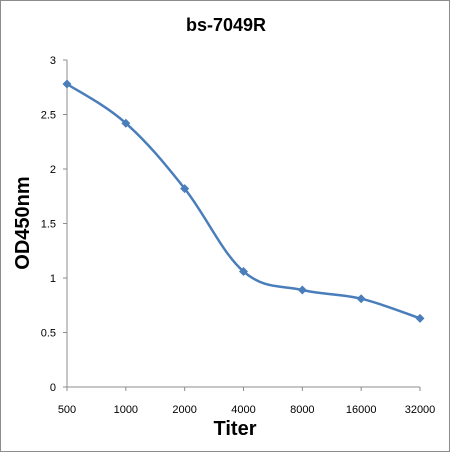 This screenshot has width=450, height=452. What do you see at coordinates (235, 429) in the screenshot?
I see `x-axis-label: Titer` at bounding box center [235, 429].